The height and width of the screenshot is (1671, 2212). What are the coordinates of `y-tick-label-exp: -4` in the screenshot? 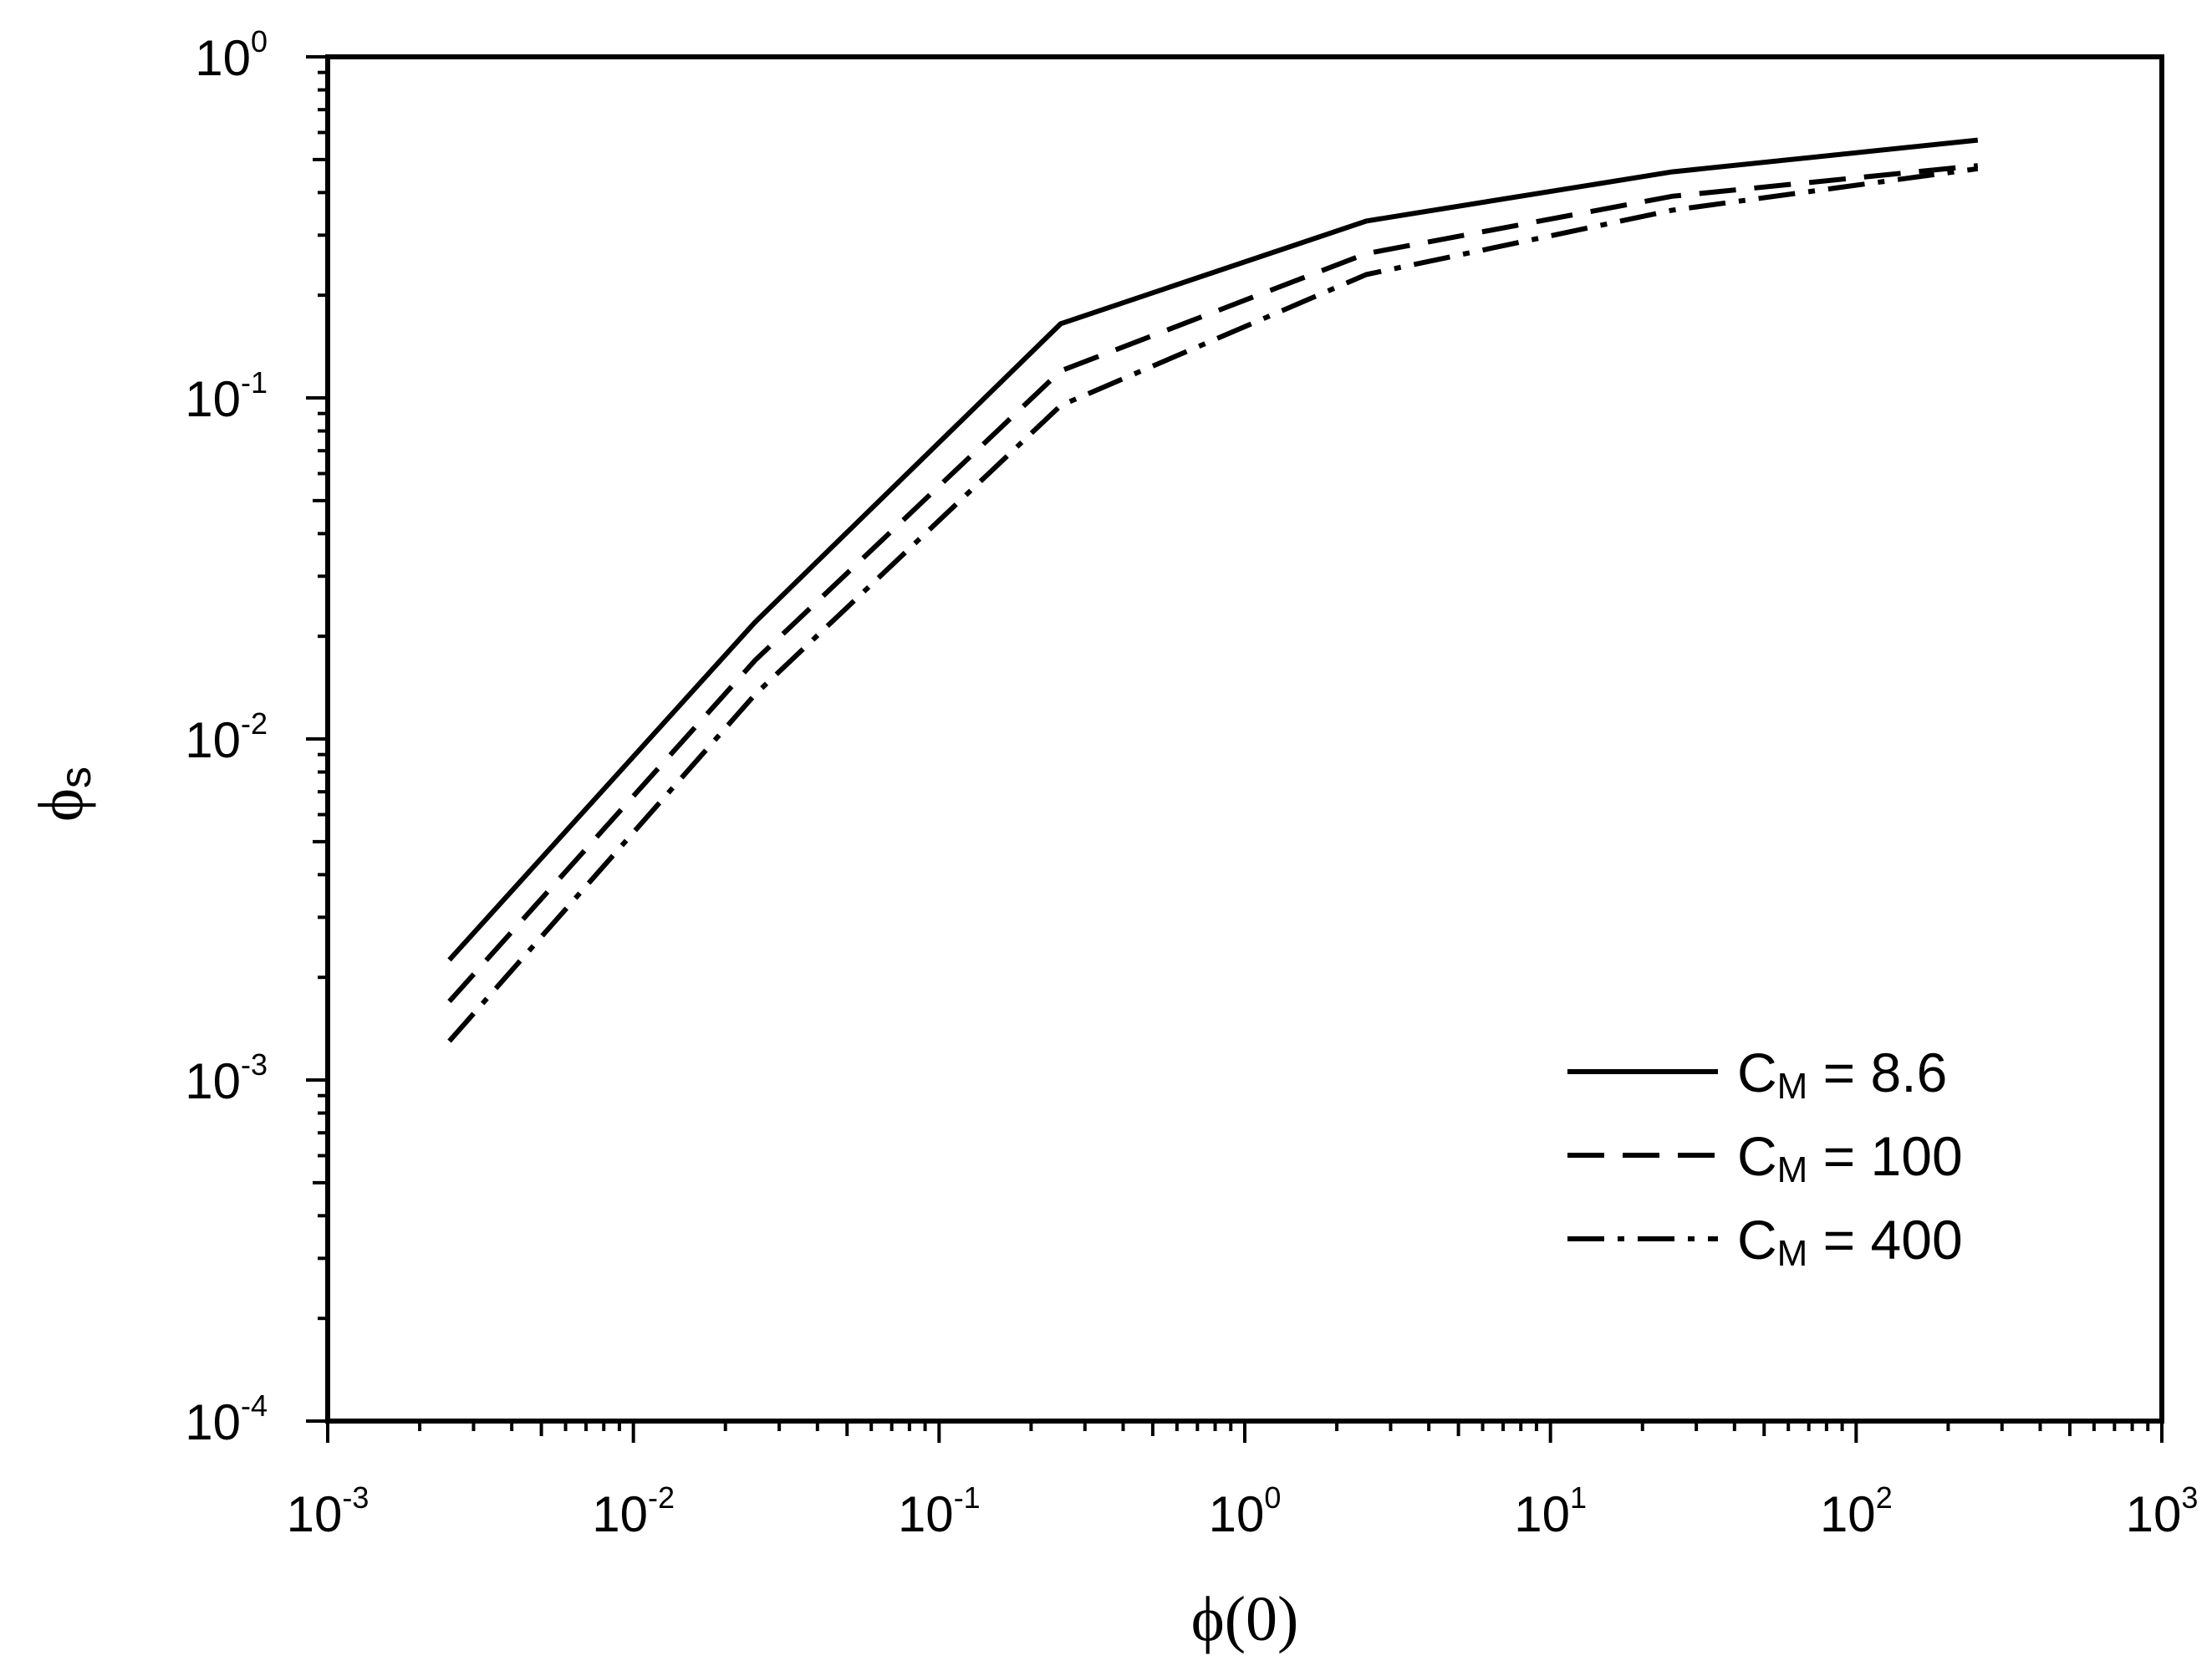 It's located at (254, 1405).